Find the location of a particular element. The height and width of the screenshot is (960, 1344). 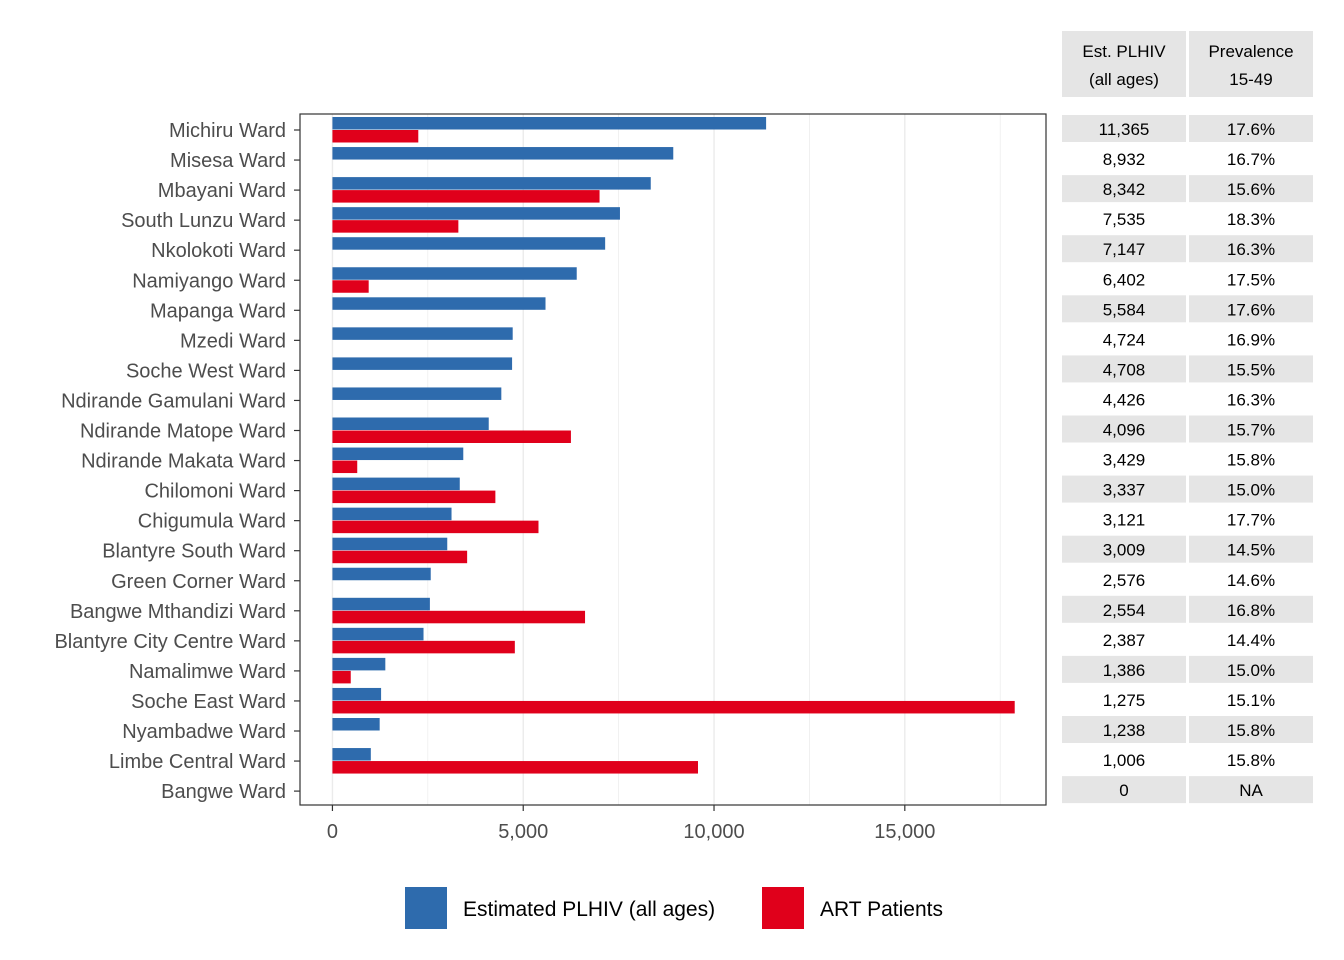

bar-estimated-plhiv-all-ages-ndirande-makata-ward is located at coordinates (398, 454).